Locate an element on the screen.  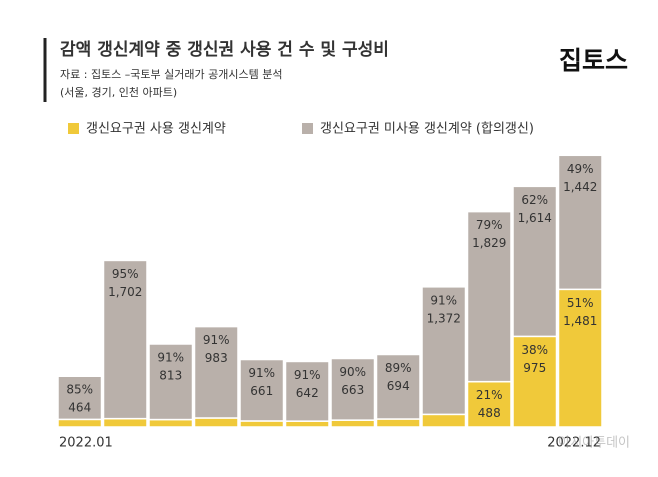
value-label: 694 is located at coordinates (398, 386).